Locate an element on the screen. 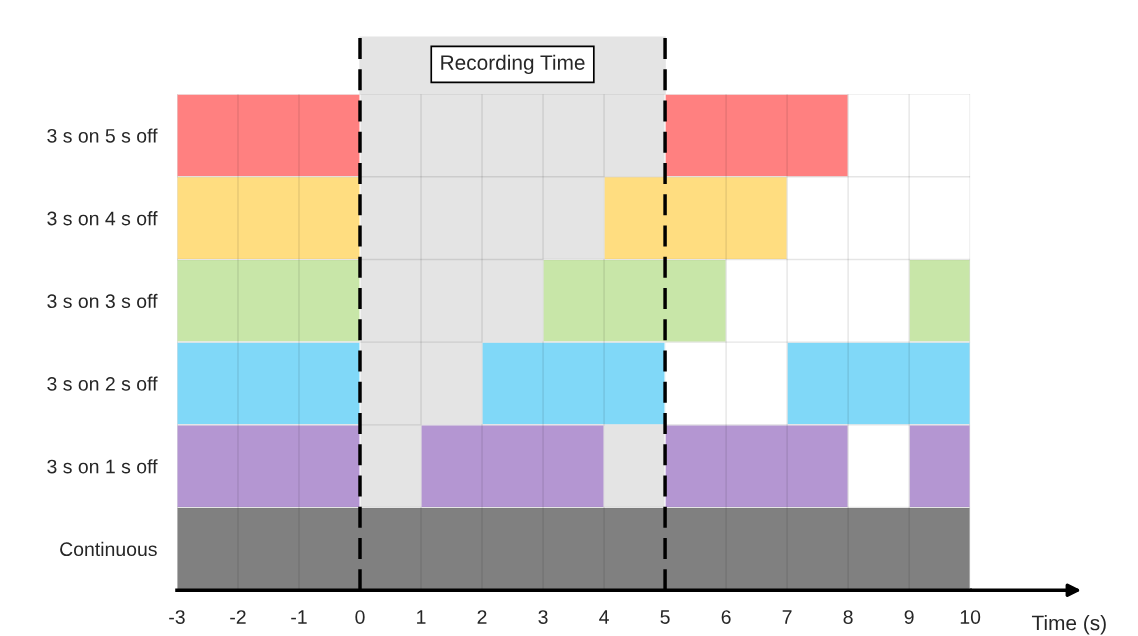 The height and width of the screenshot is (636, 1138). y-tick-label: 3 s on 2 s off is located at coordinates (102, 383).